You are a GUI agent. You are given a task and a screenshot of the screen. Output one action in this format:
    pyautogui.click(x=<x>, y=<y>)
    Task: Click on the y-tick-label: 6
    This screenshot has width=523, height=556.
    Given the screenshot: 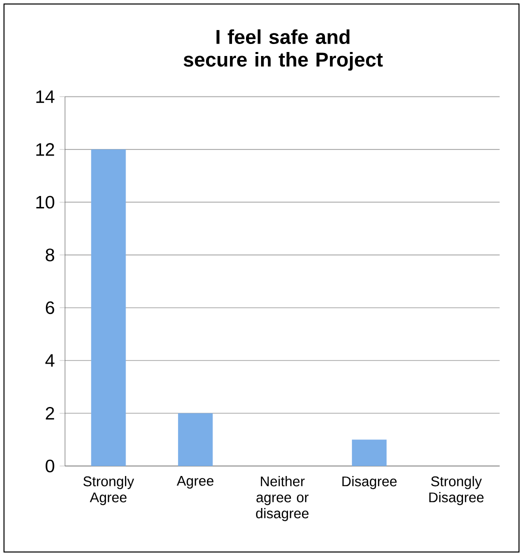 What is the action you would take?
    pyautogui.click(x=50, y=307)
    